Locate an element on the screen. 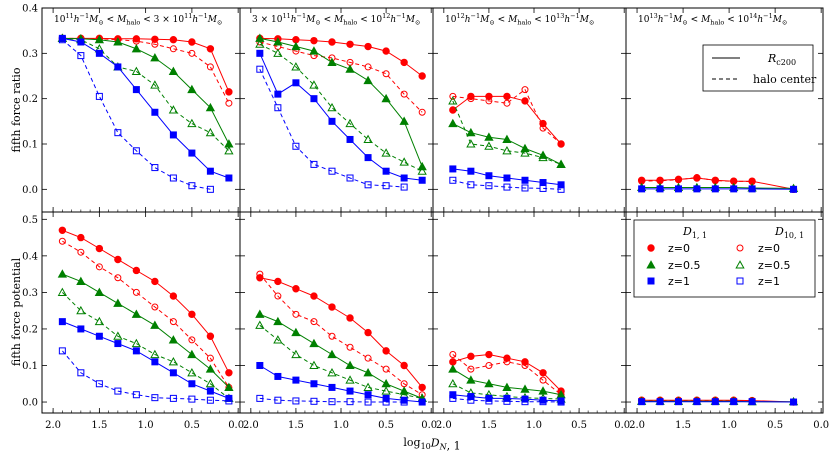  x-tick-label: 1.5 is located at coordinates (683, 425).